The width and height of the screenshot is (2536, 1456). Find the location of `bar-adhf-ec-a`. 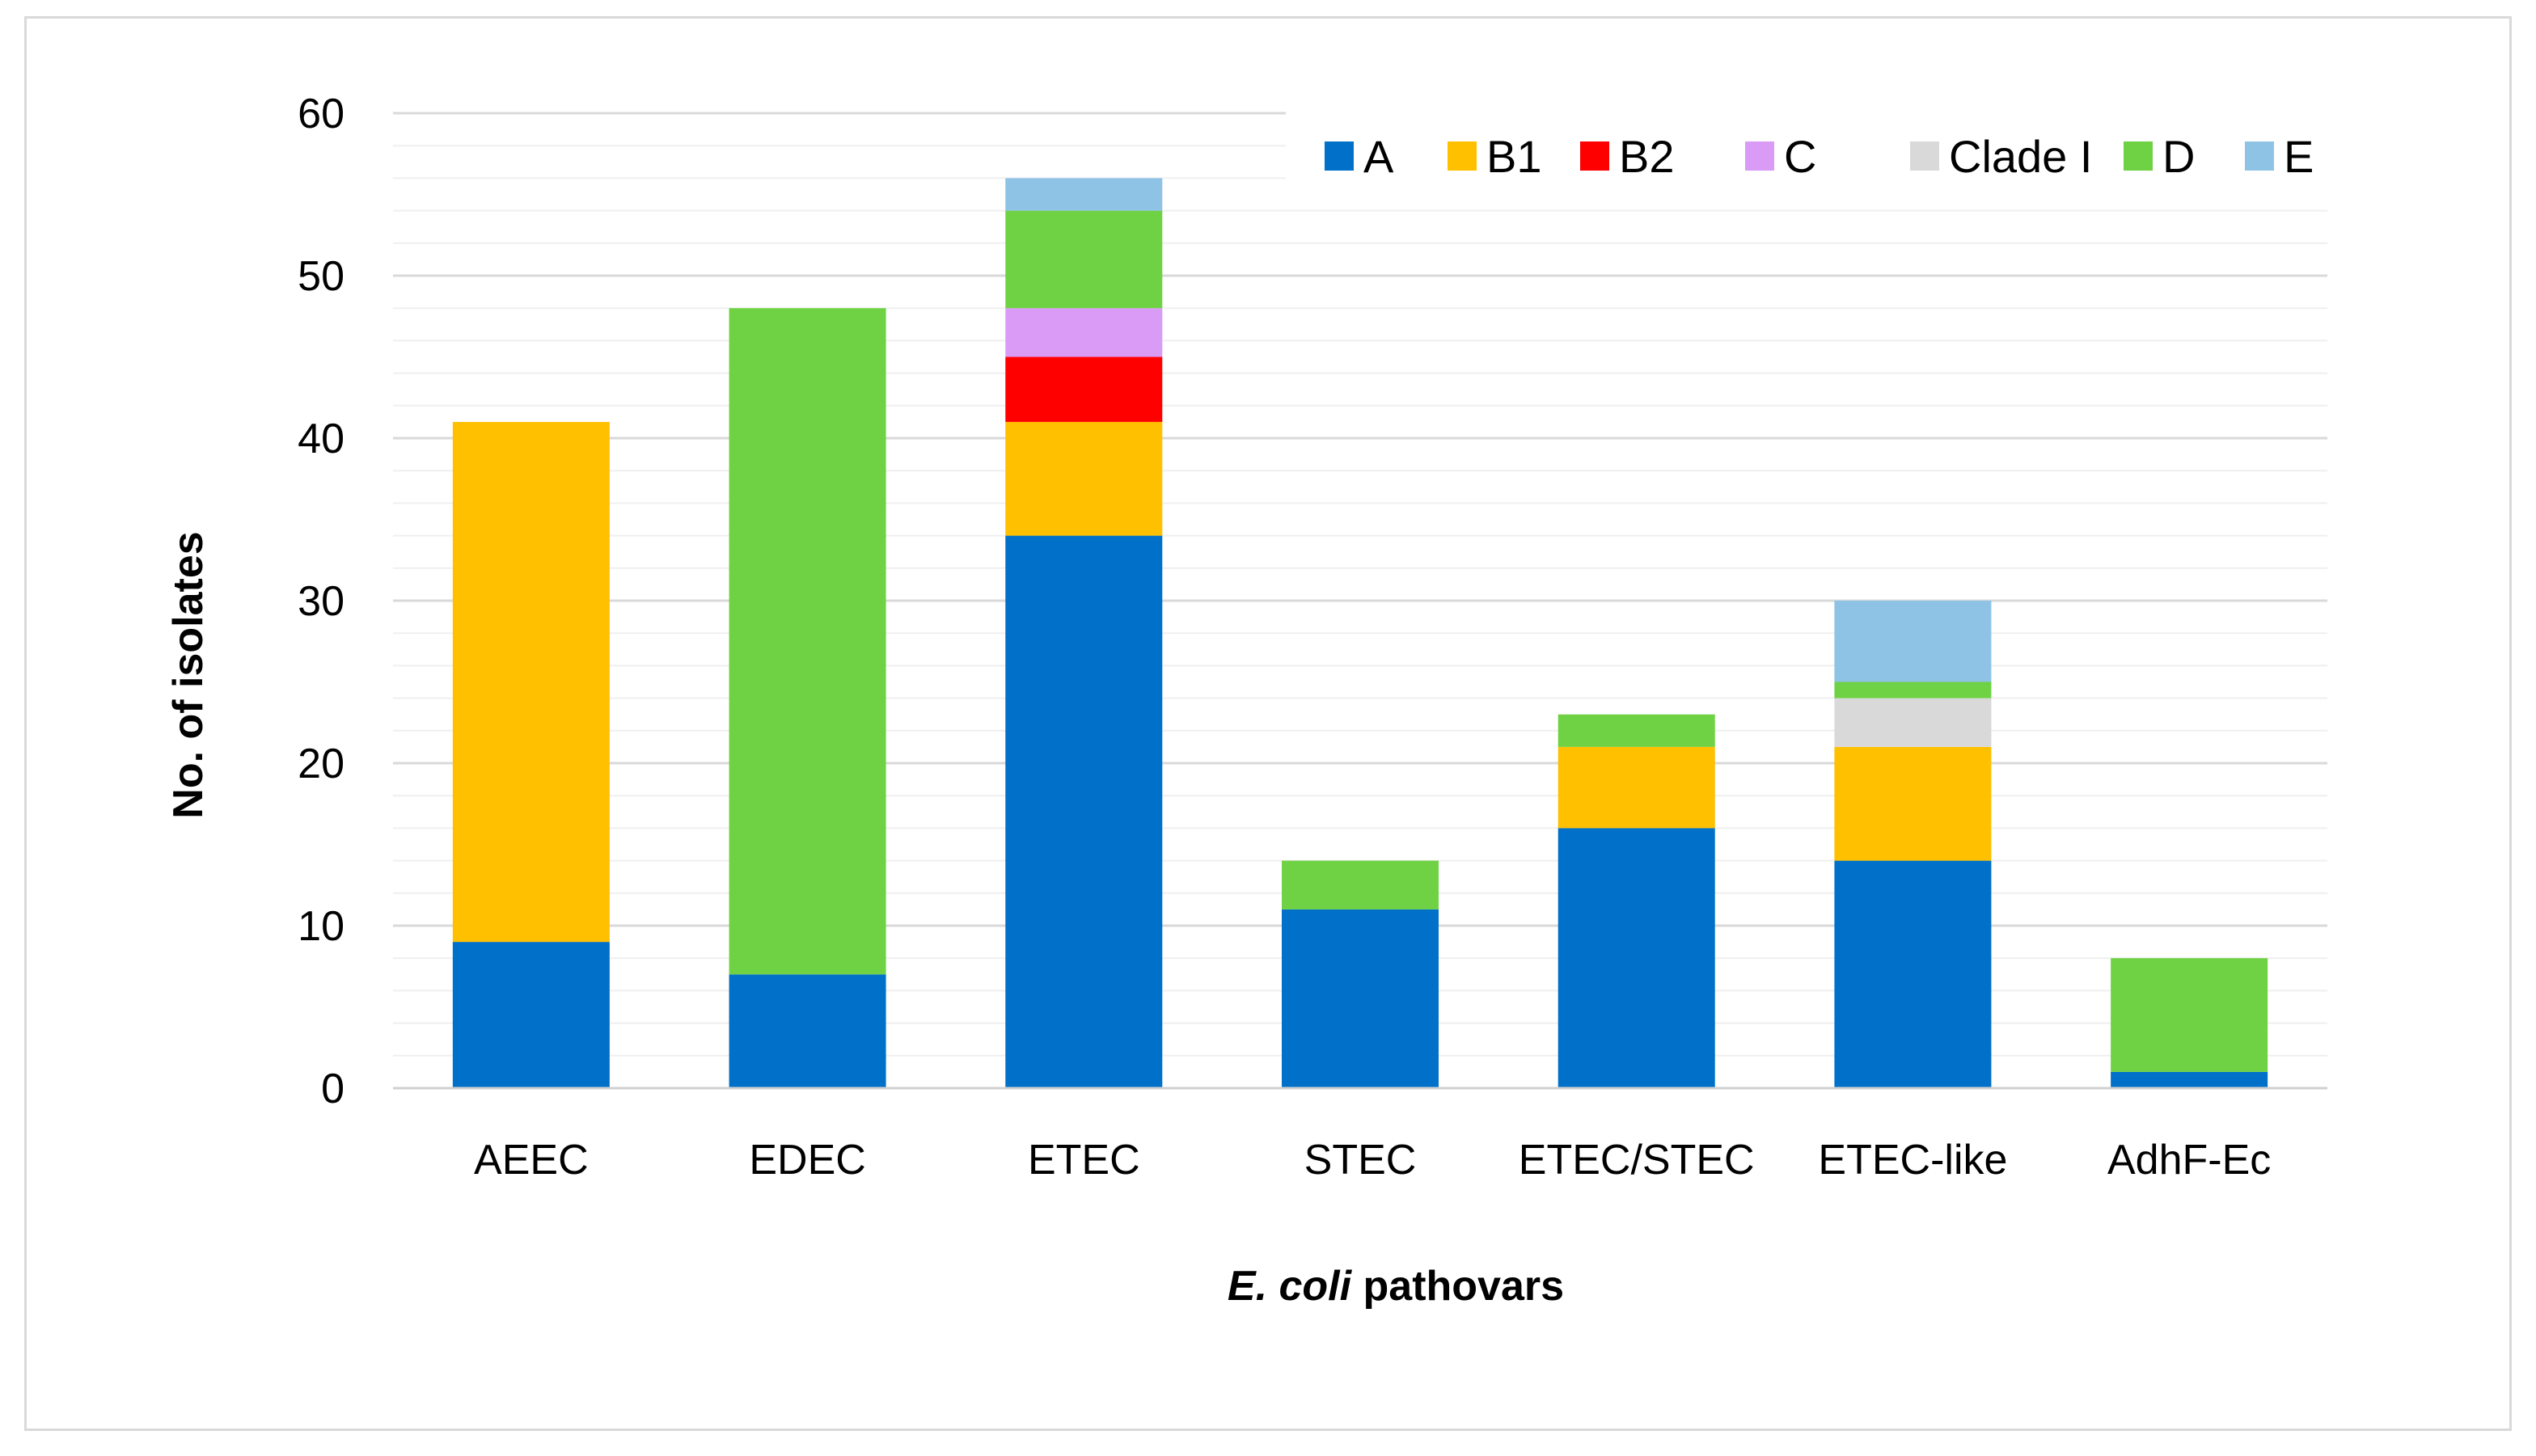

bar-adhf-ec-a is located at coordinates (2189, 1079).